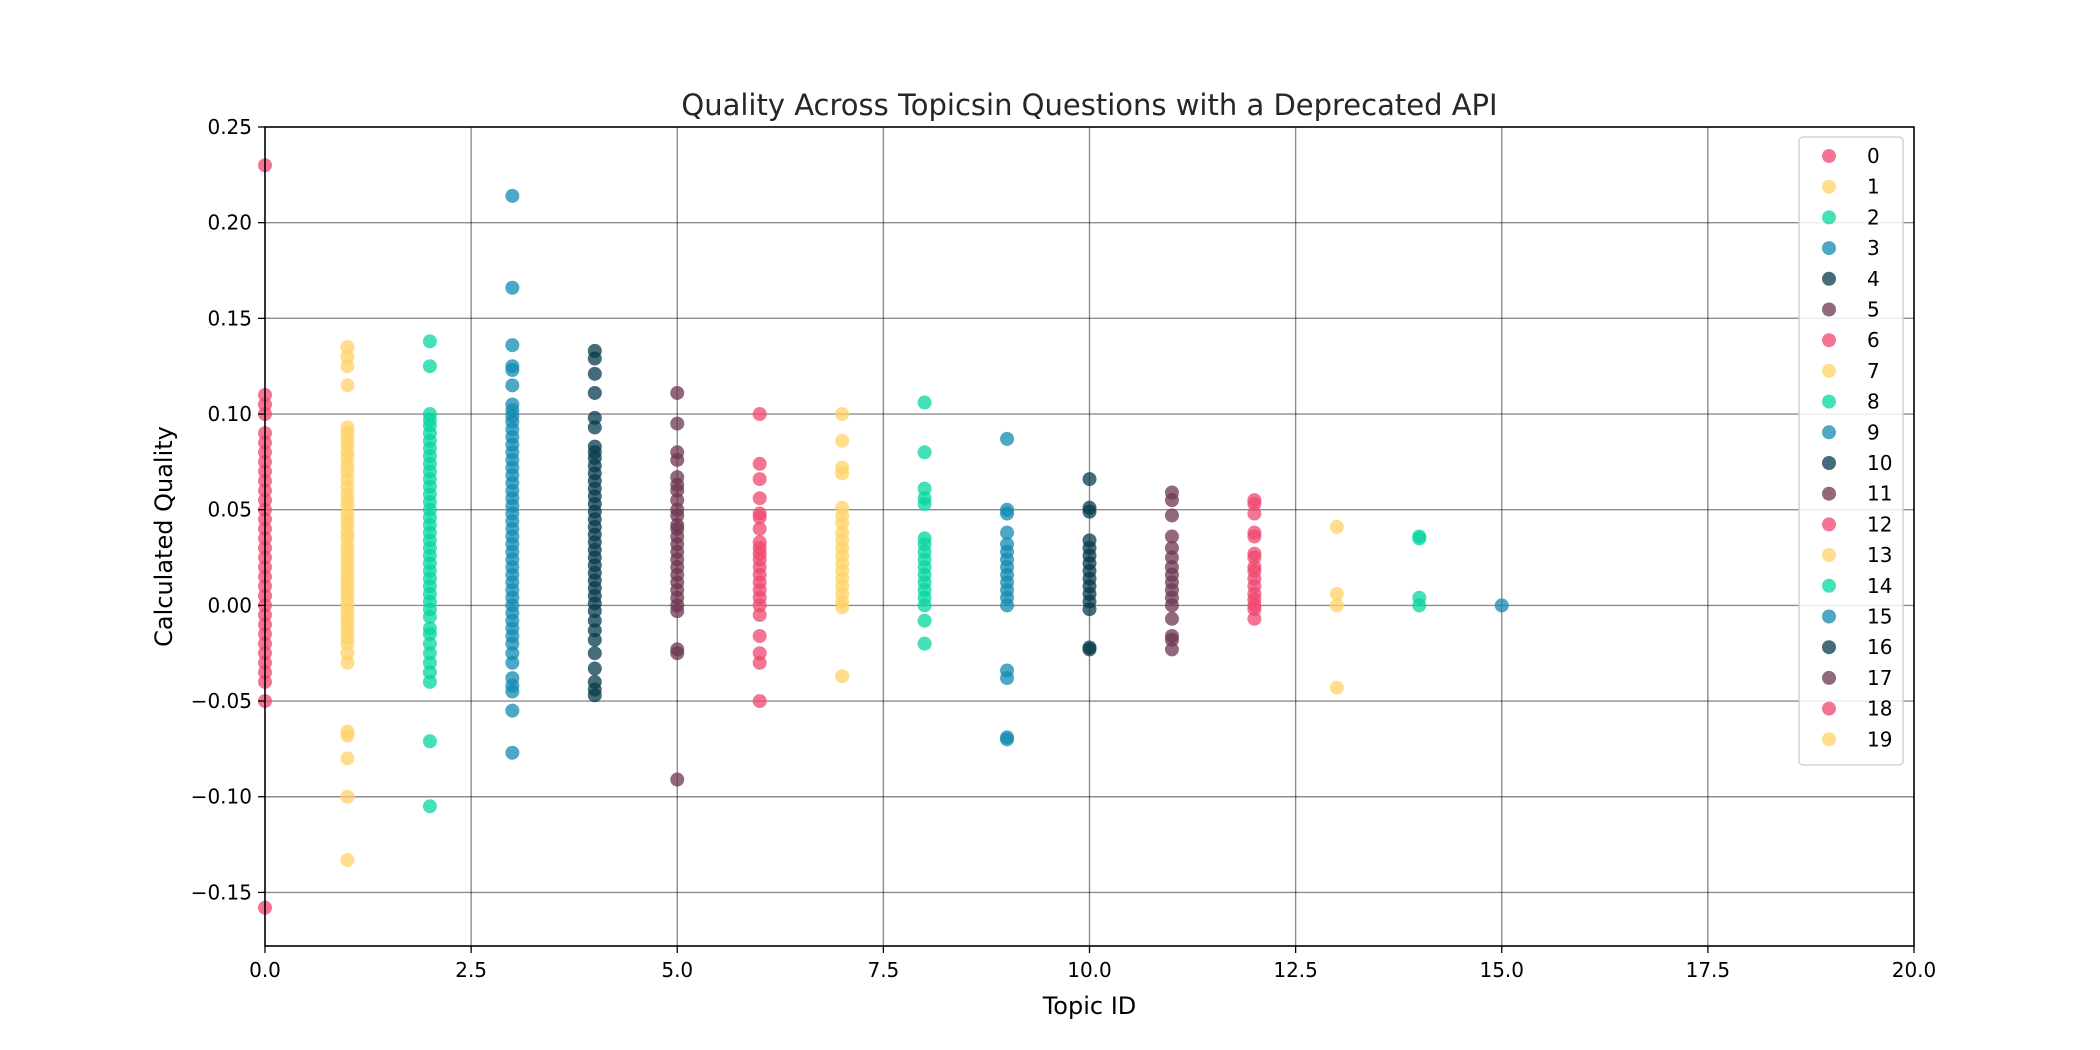 The width and height of the screenshot is (2100, 1050). I want to click on legend-label: 5, so click(1873, 310).